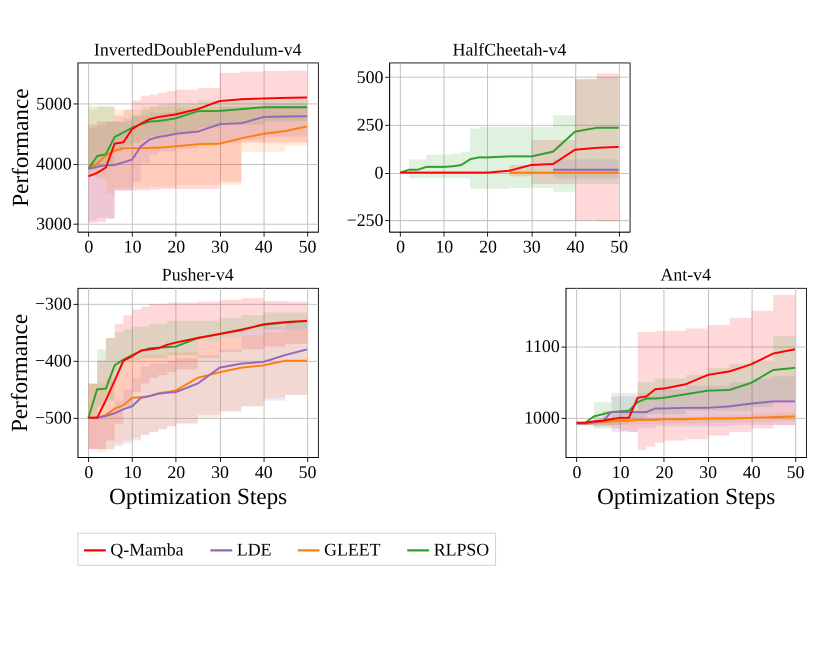 This screenshot has width=814, height=665. Describe the element at coordinates (542, 418) in the screenshot. I see `y-tick-label: 1000` at that location.